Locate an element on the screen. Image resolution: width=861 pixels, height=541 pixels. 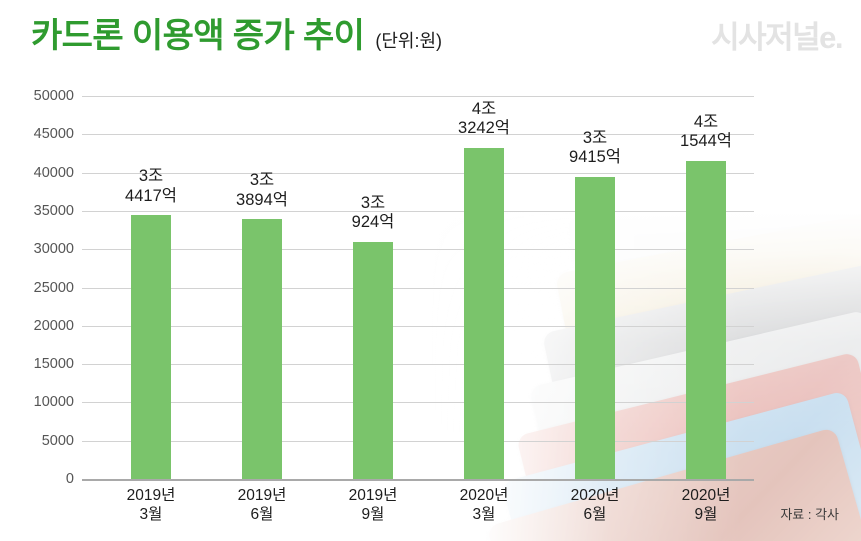
y-axis-tick-label: 15000 is located at coordinates (53, 364).